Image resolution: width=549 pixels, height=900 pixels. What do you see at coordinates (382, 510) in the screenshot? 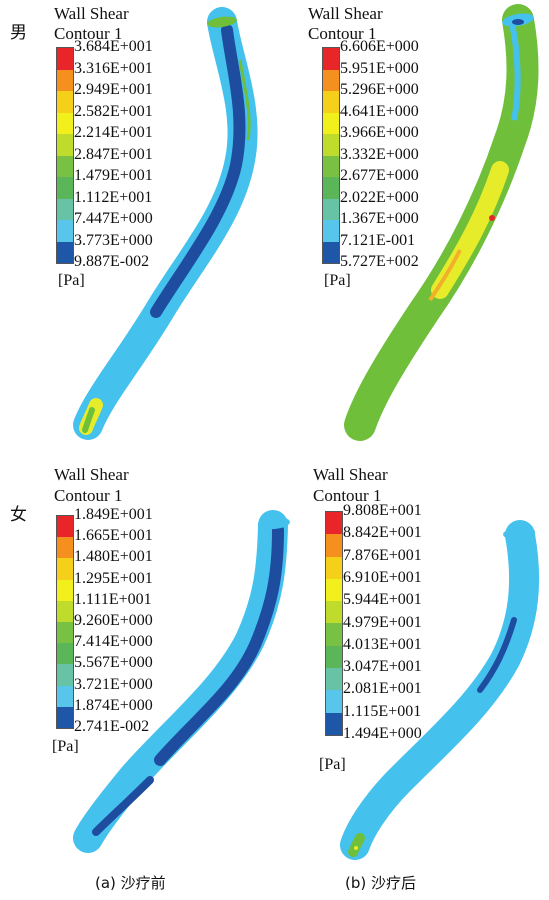
I see `legend-value-label: 9.808E+001` at bounding box center [382, 510].